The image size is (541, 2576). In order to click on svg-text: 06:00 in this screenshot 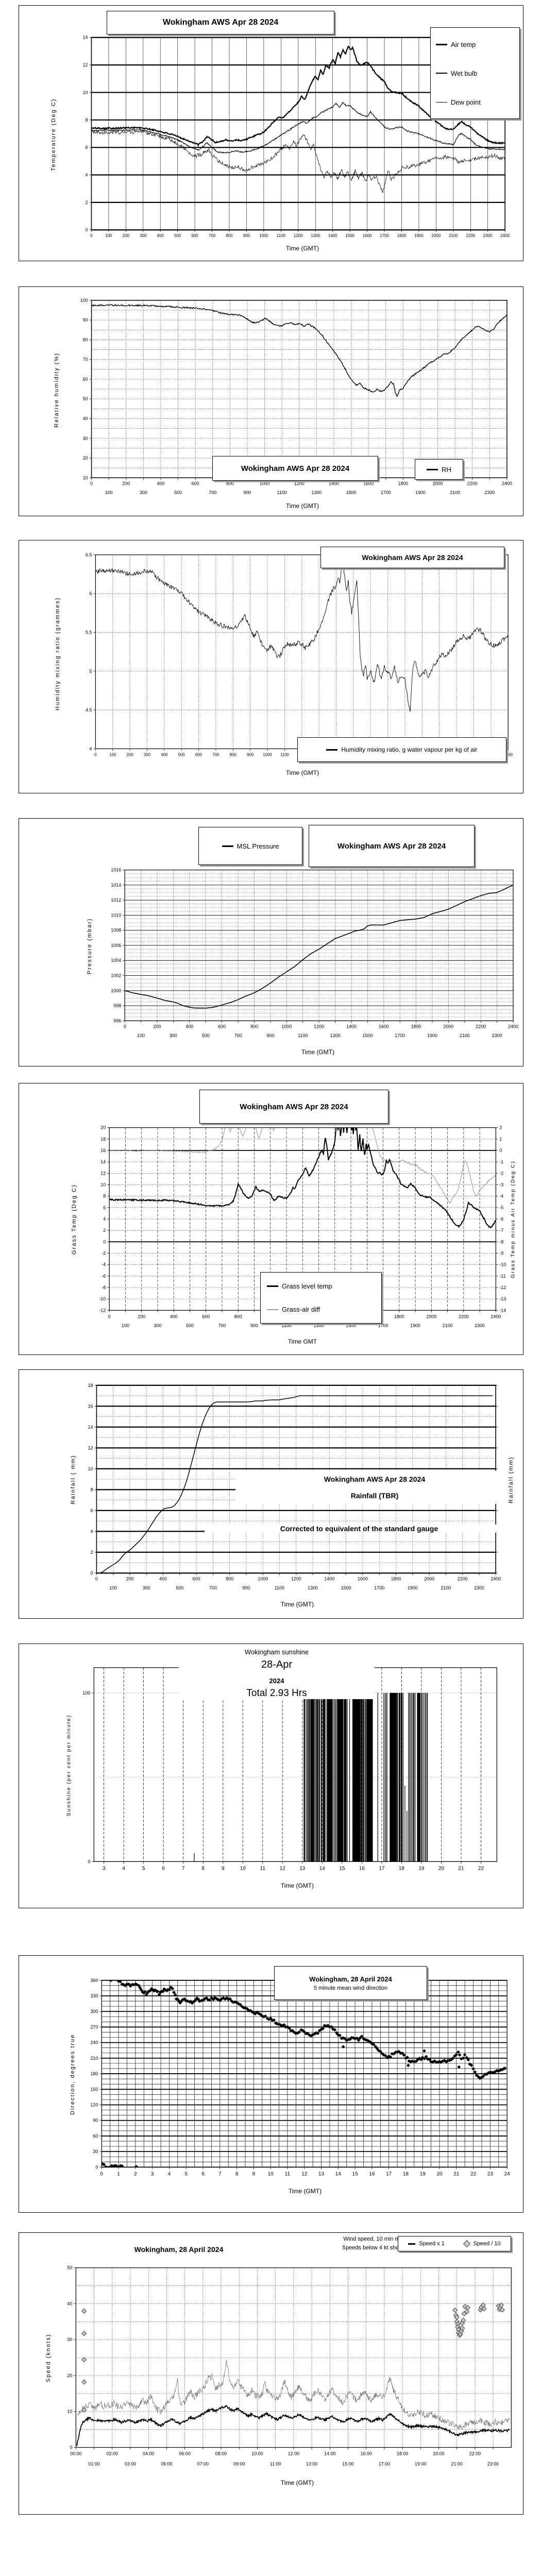, I will do `click(184, 2453)`.